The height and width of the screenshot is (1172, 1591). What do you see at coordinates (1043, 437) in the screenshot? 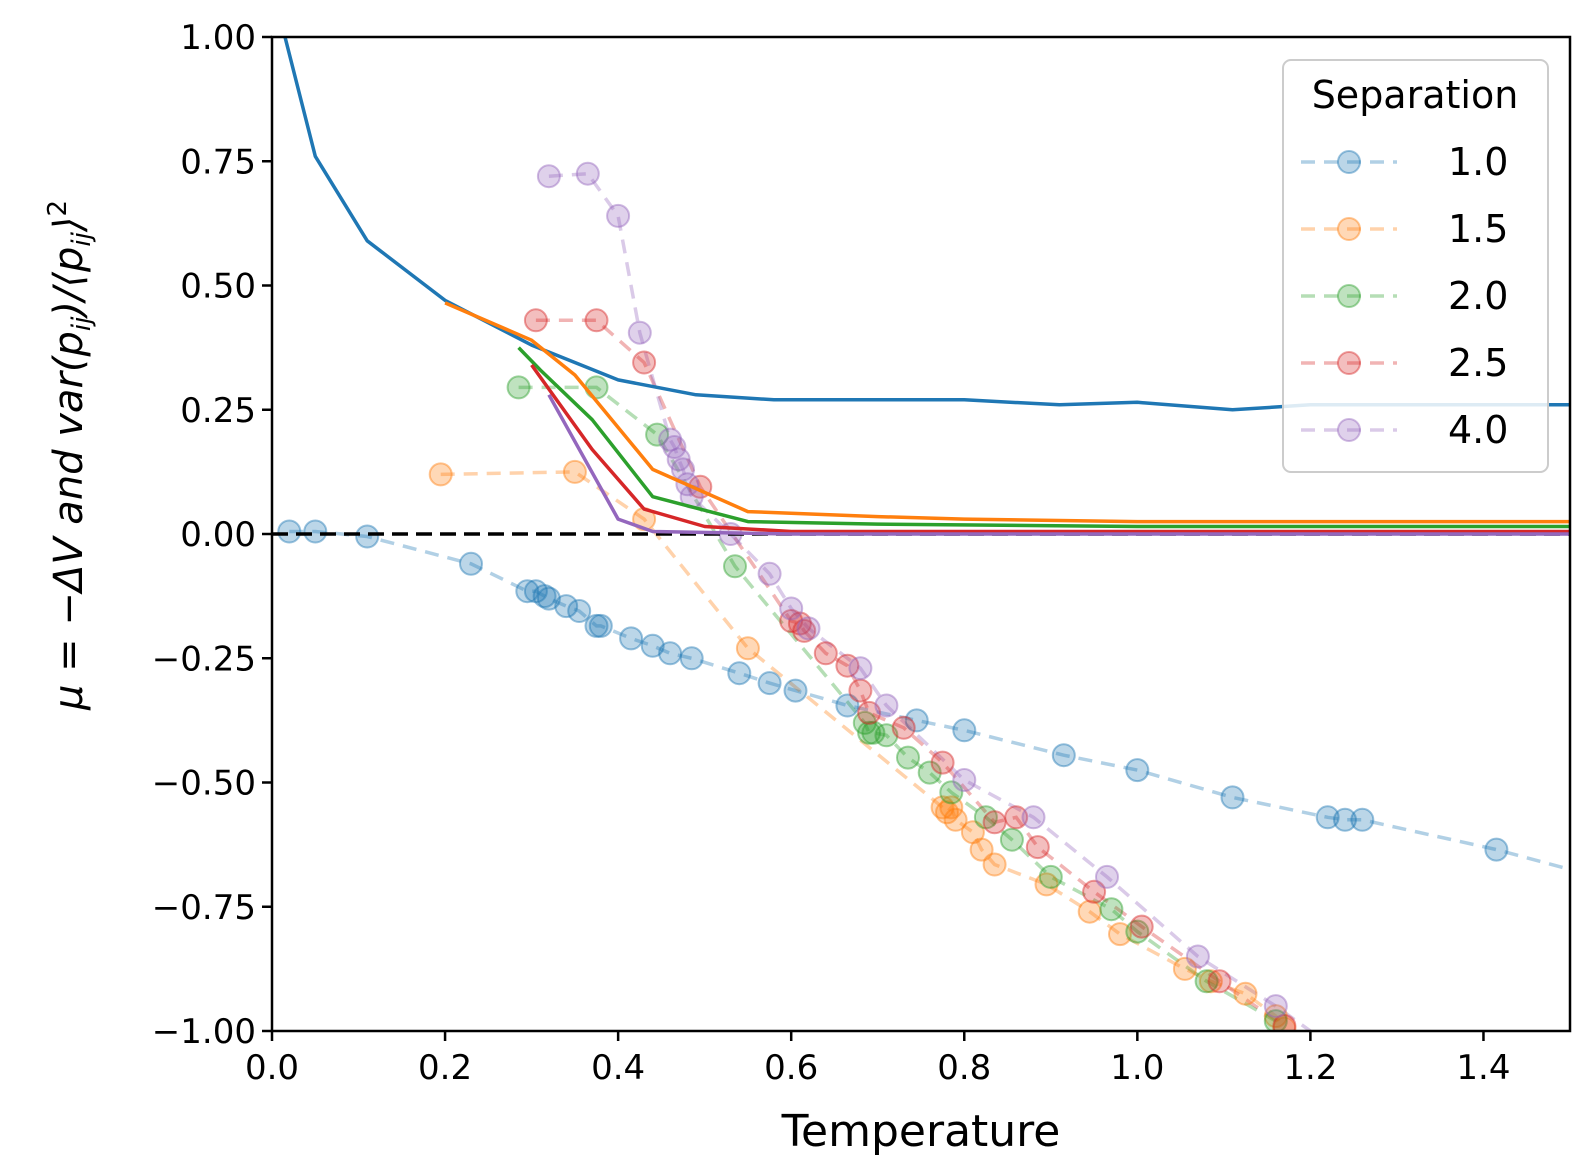
I see `series-2.0-solid-line` at bounding box center [1043, 437].